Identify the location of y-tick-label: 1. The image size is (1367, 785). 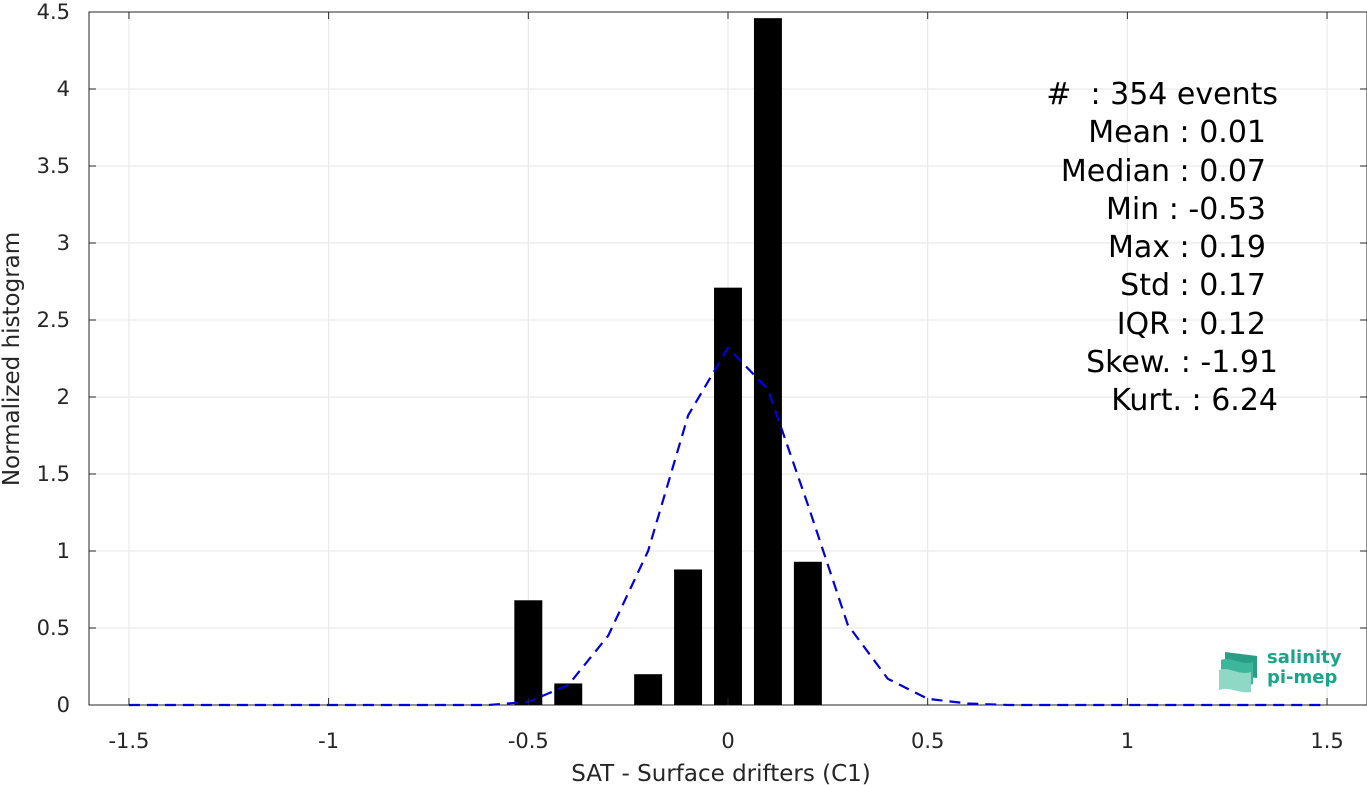
(63, 551).